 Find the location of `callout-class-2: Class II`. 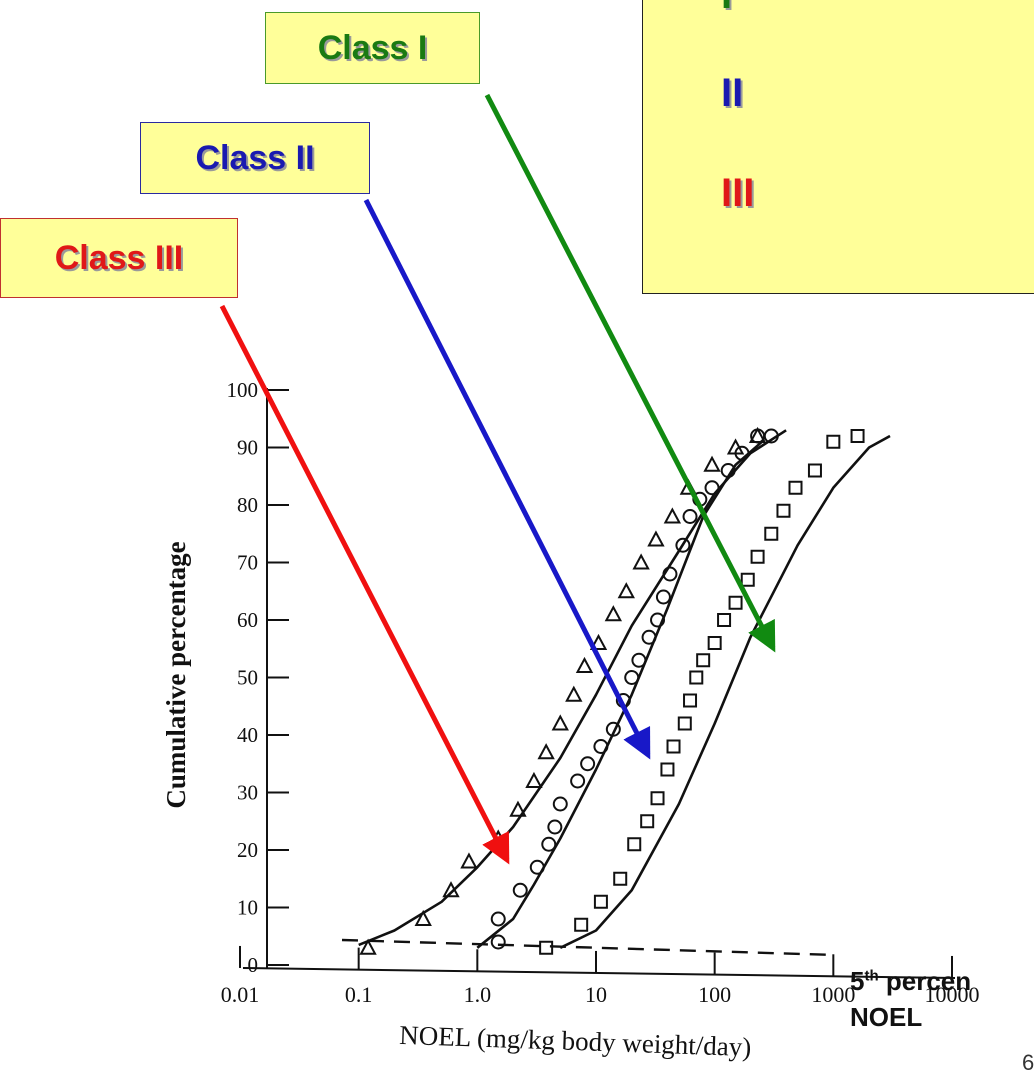

callout-class-2: Class II is located at coordinates (255, 158).